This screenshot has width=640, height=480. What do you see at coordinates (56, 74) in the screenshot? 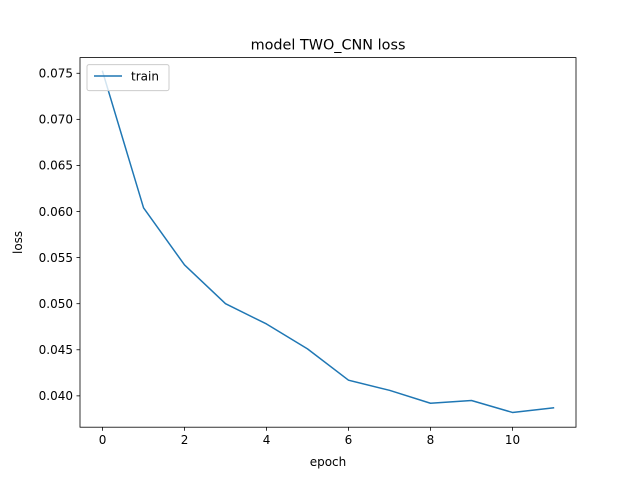
I see `y-tick-label: 0.075` at bounding box center [56, 74].